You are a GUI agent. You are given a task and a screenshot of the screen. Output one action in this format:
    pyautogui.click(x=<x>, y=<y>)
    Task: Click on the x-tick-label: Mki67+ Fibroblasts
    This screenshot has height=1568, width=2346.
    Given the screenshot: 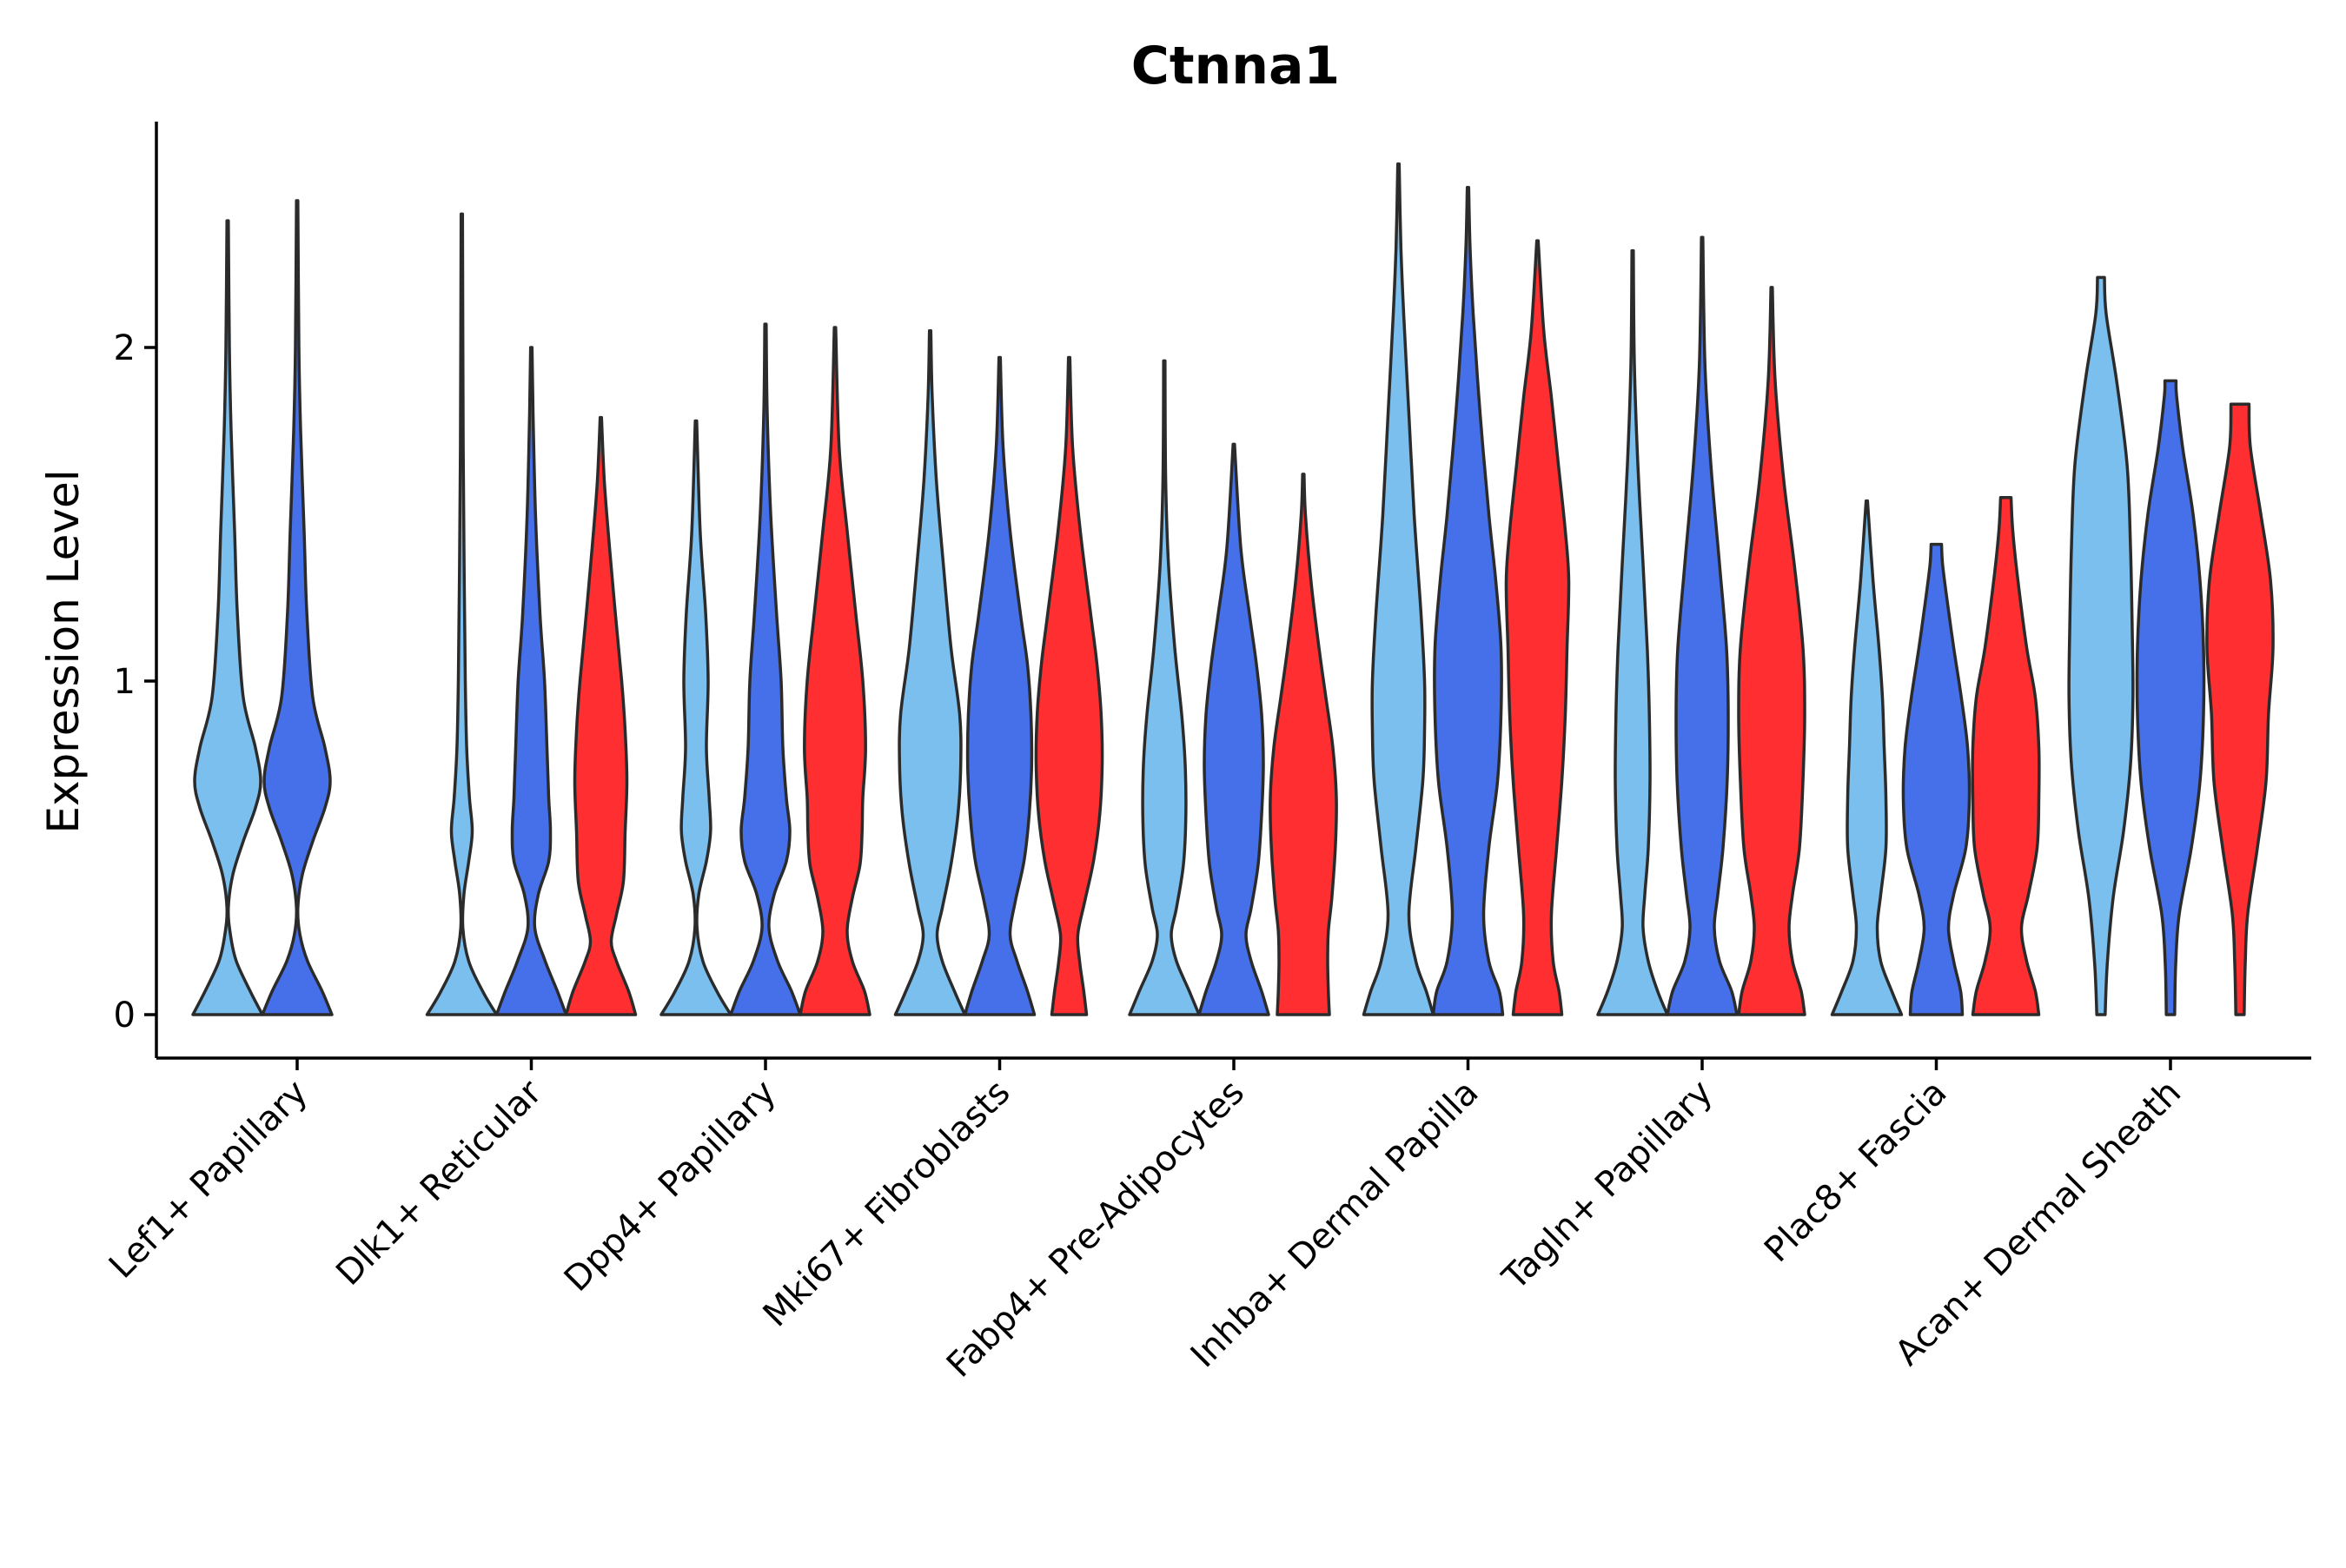 What is the action you would take?
    pyautogui.click(x=887, y=1204)
    